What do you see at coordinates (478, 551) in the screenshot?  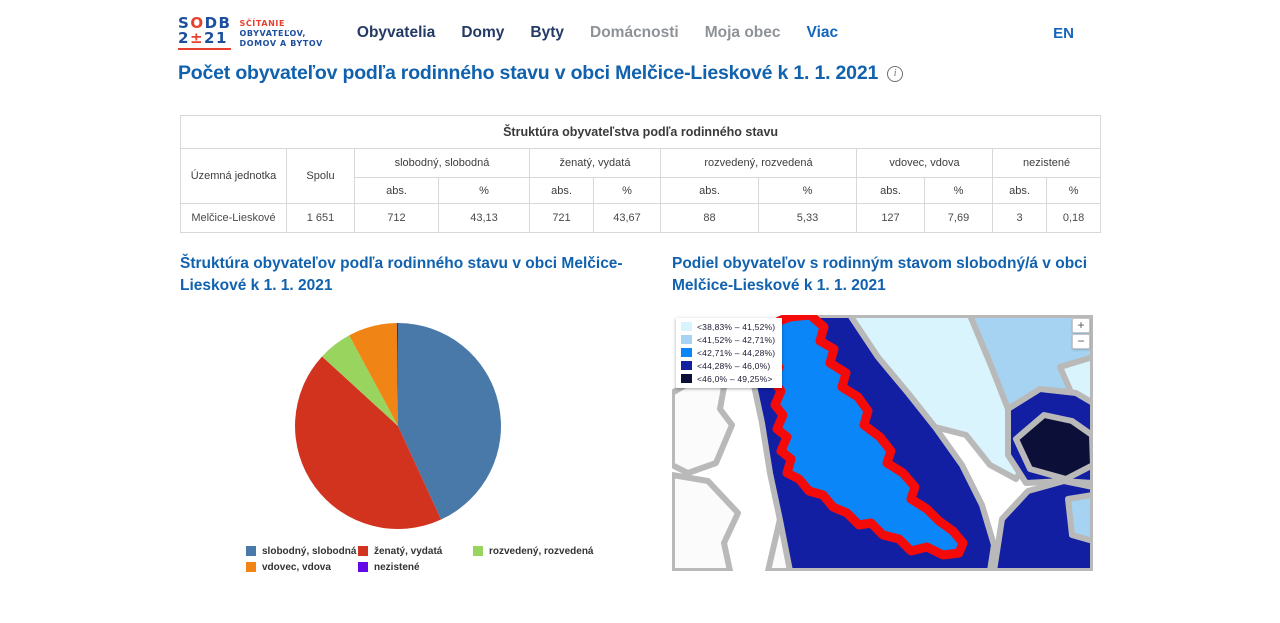 I see `legend-swatch-divorced` at bounding box center [478, 551].